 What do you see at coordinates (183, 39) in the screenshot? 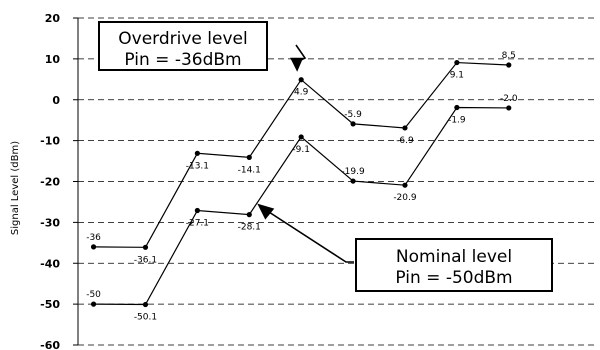
I see `overdrive-callout-line1: Overdrive level` at bounding box center [183, 39].